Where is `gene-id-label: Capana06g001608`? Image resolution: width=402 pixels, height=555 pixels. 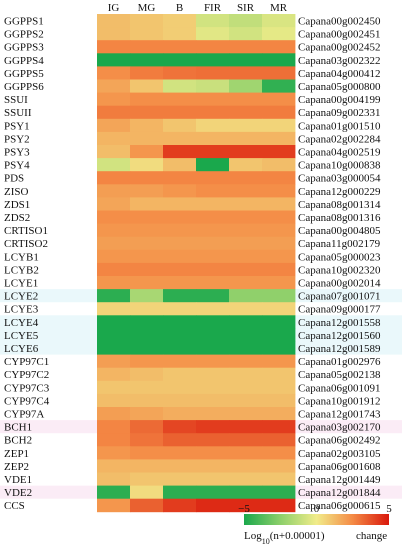 gene-id-label: Capana06g001608 is located at coordinates (339, 467).